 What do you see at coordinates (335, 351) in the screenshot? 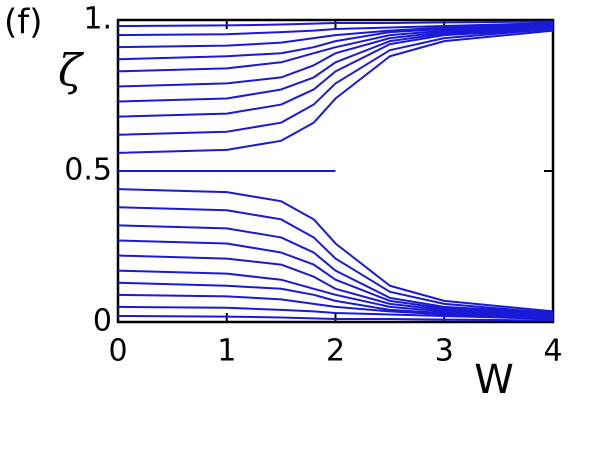
I see `x-tick-label: 2` at bounding box center [335, 351].